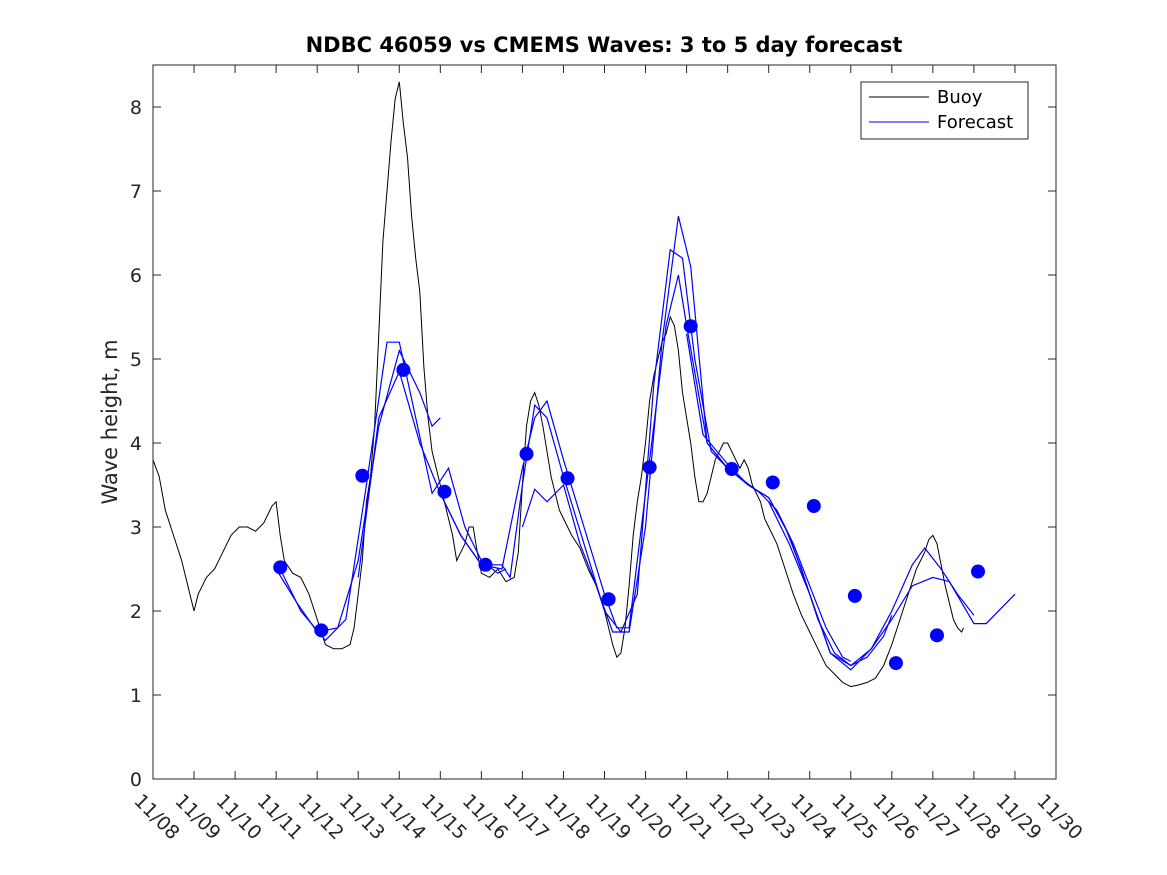  I want to click on legend-forecast-label: Forecast, so click(975, 122).